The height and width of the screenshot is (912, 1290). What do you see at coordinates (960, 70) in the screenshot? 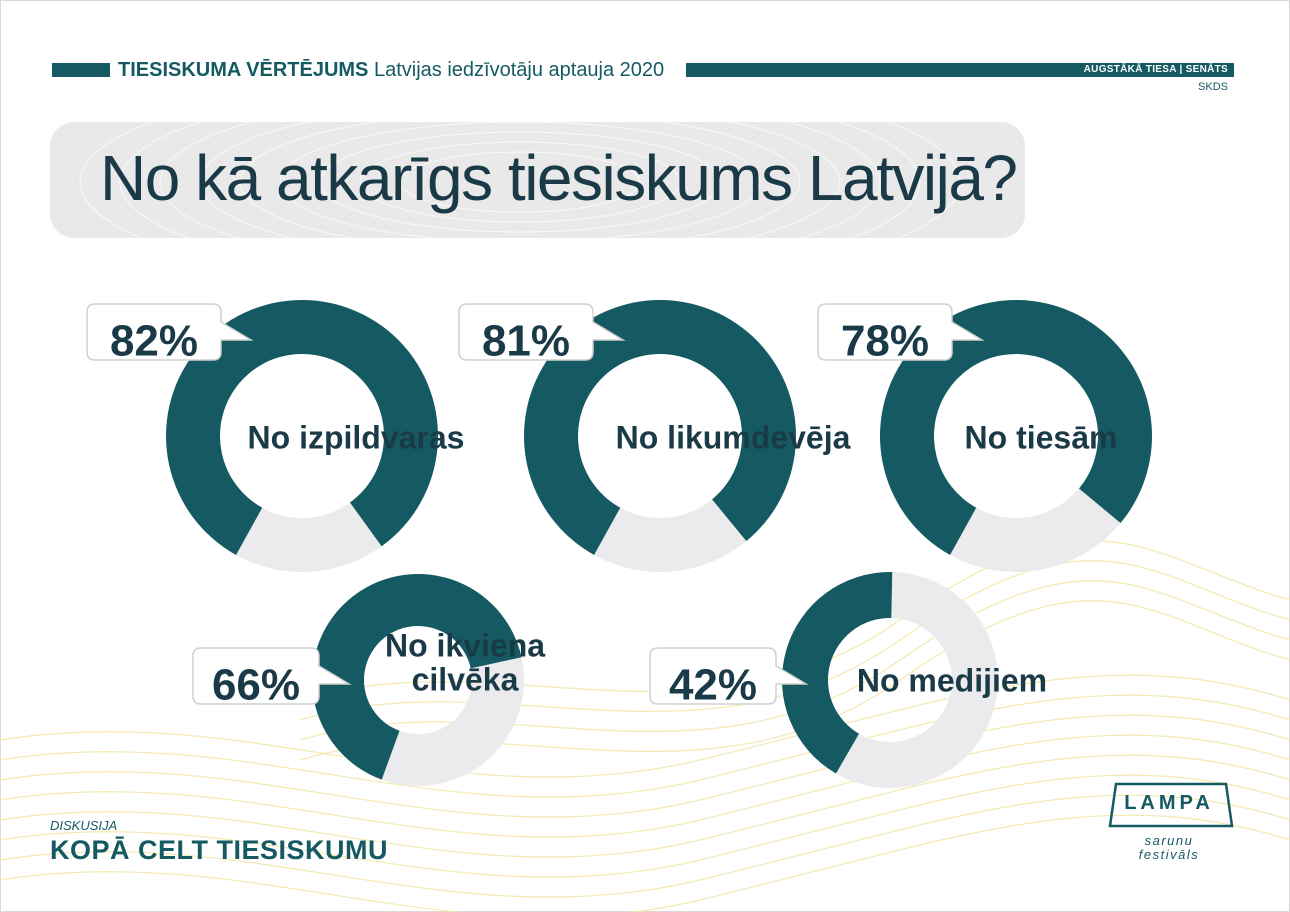
I see `header-bar-right` at bounding box center [960, 70].